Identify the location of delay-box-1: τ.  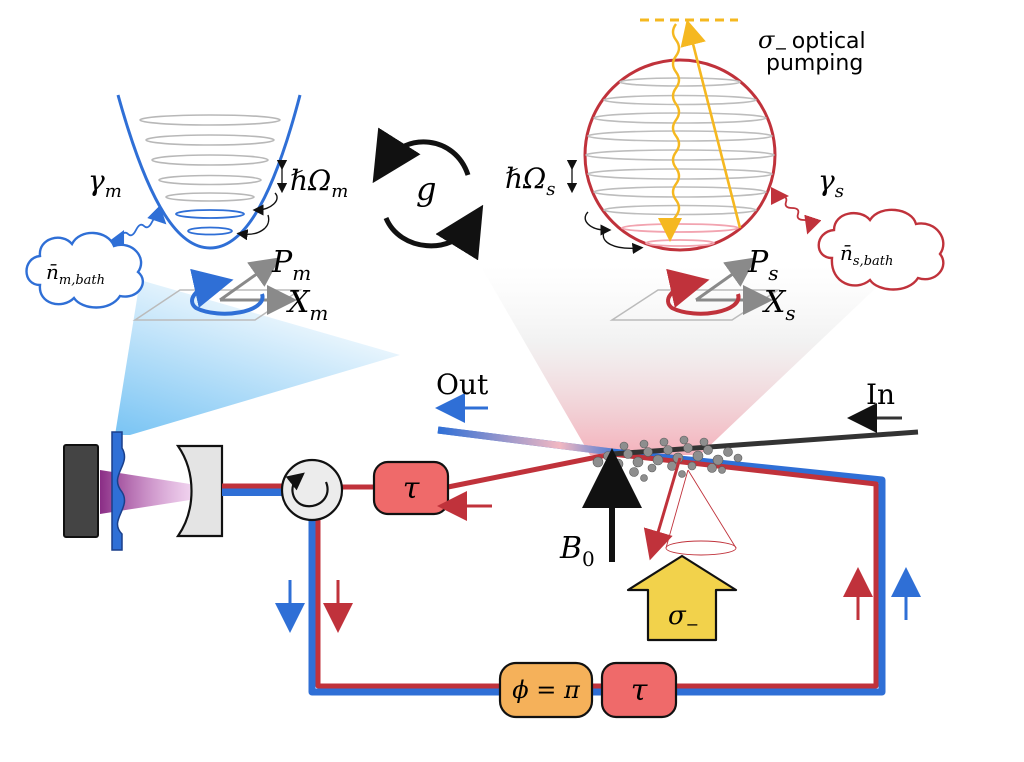
(411, 488).